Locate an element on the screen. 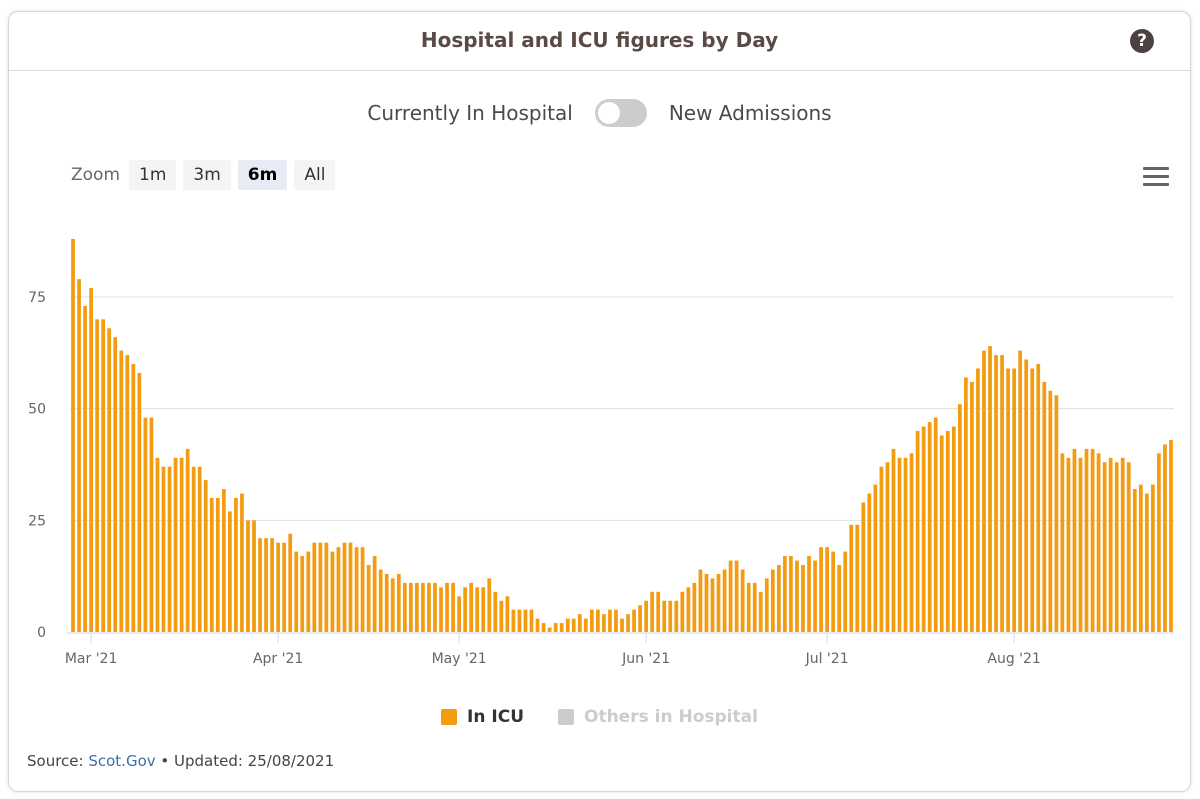 The width and height of the screenshot is (1200, 799). hamburger-menu-icon is located at coordinates (1156, 177).